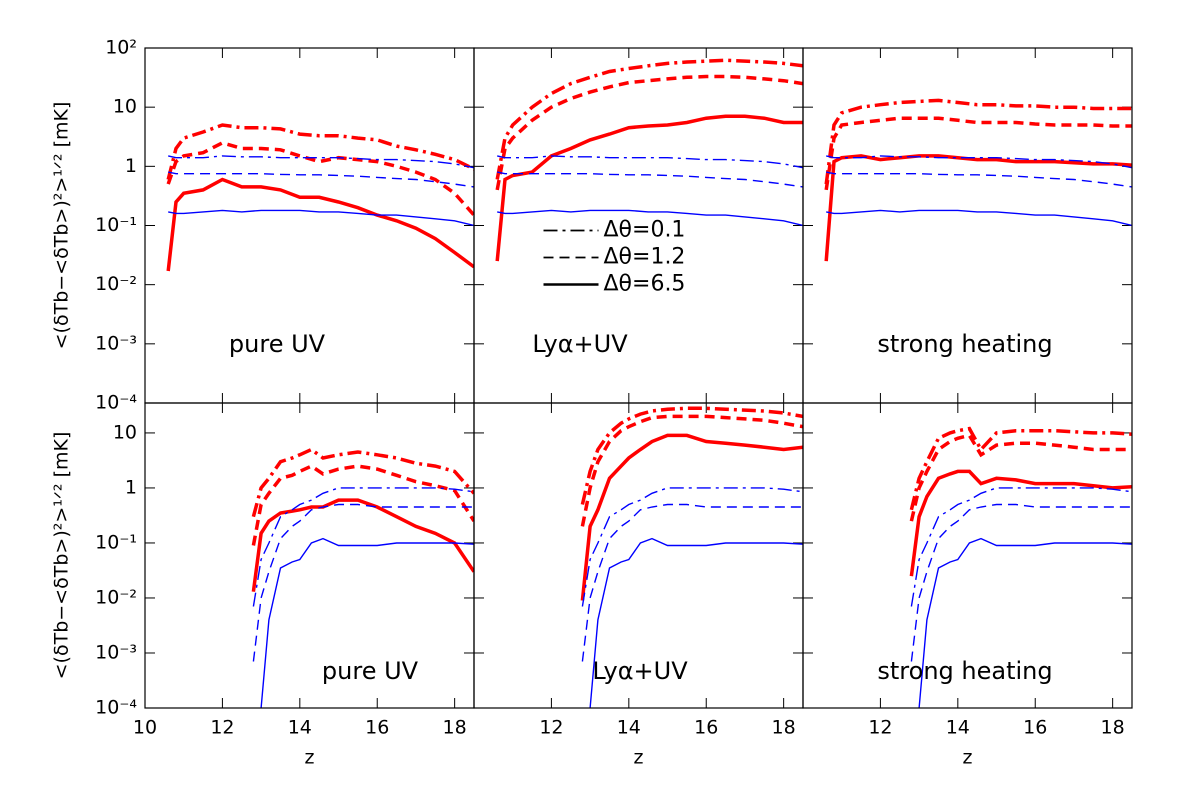  I want to click on y-tick-label: 10², so click(121, 48).